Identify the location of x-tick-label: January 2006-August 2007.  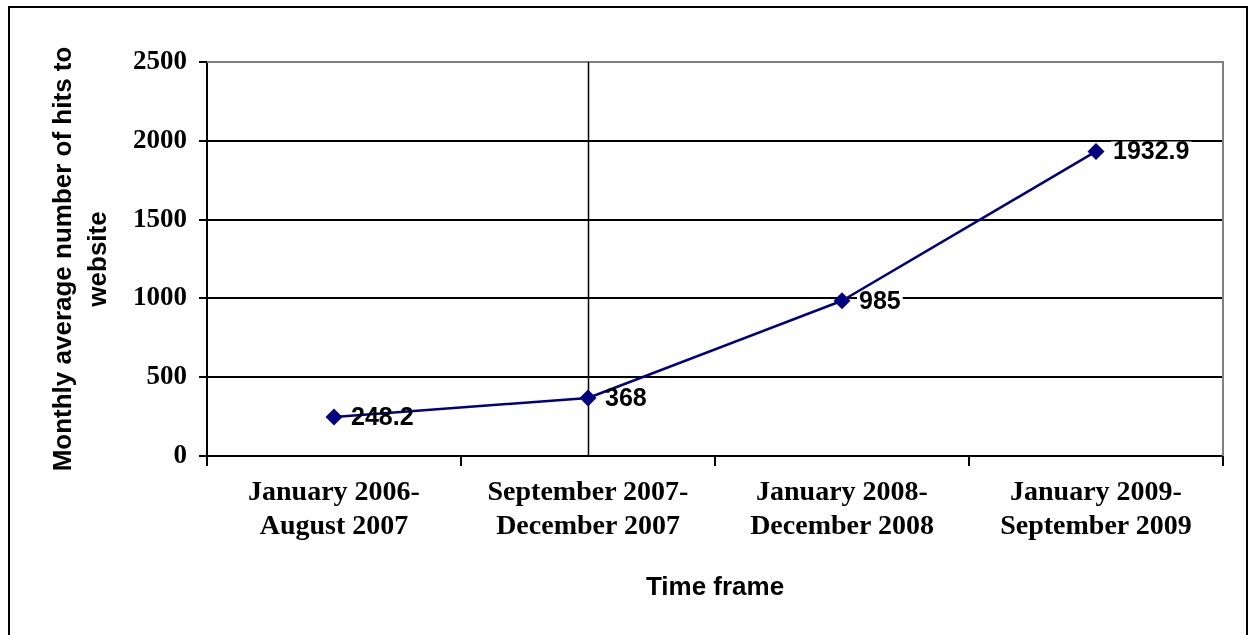
(334, 507).